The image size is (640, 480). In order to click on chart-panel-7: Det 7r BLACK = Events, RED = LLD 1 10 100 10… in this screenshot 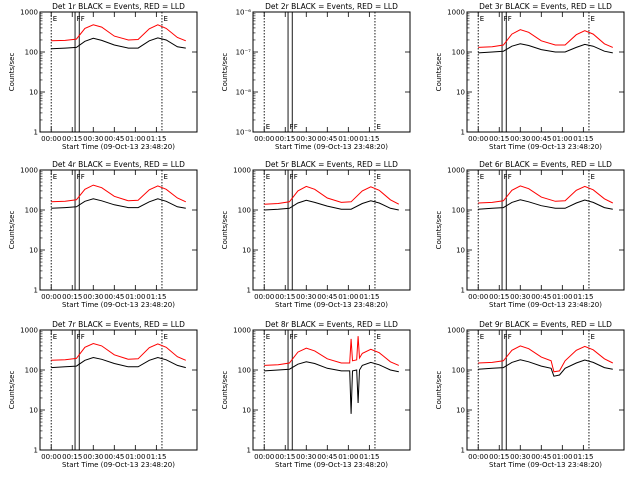, I will do `click(103, 394)`.